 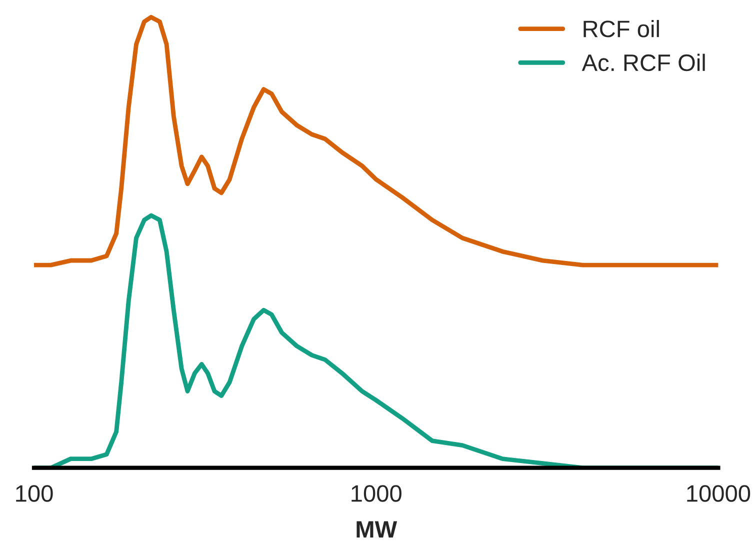 What do you see at coordinates (377, 493) in the screenshot?
I see `x-tick-label: 1000` at bounding box center [377, 493].